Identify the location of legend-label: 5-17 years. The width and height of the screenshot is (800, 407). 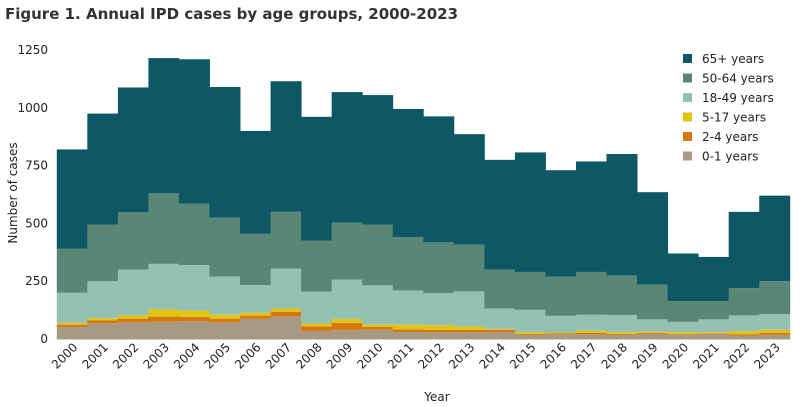
(734, 118).